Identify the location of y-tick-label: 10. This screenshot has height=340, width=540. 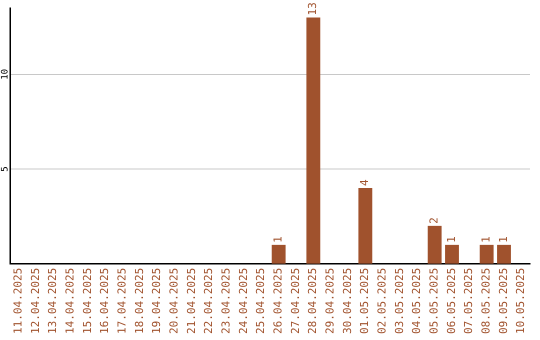
(5, 74).